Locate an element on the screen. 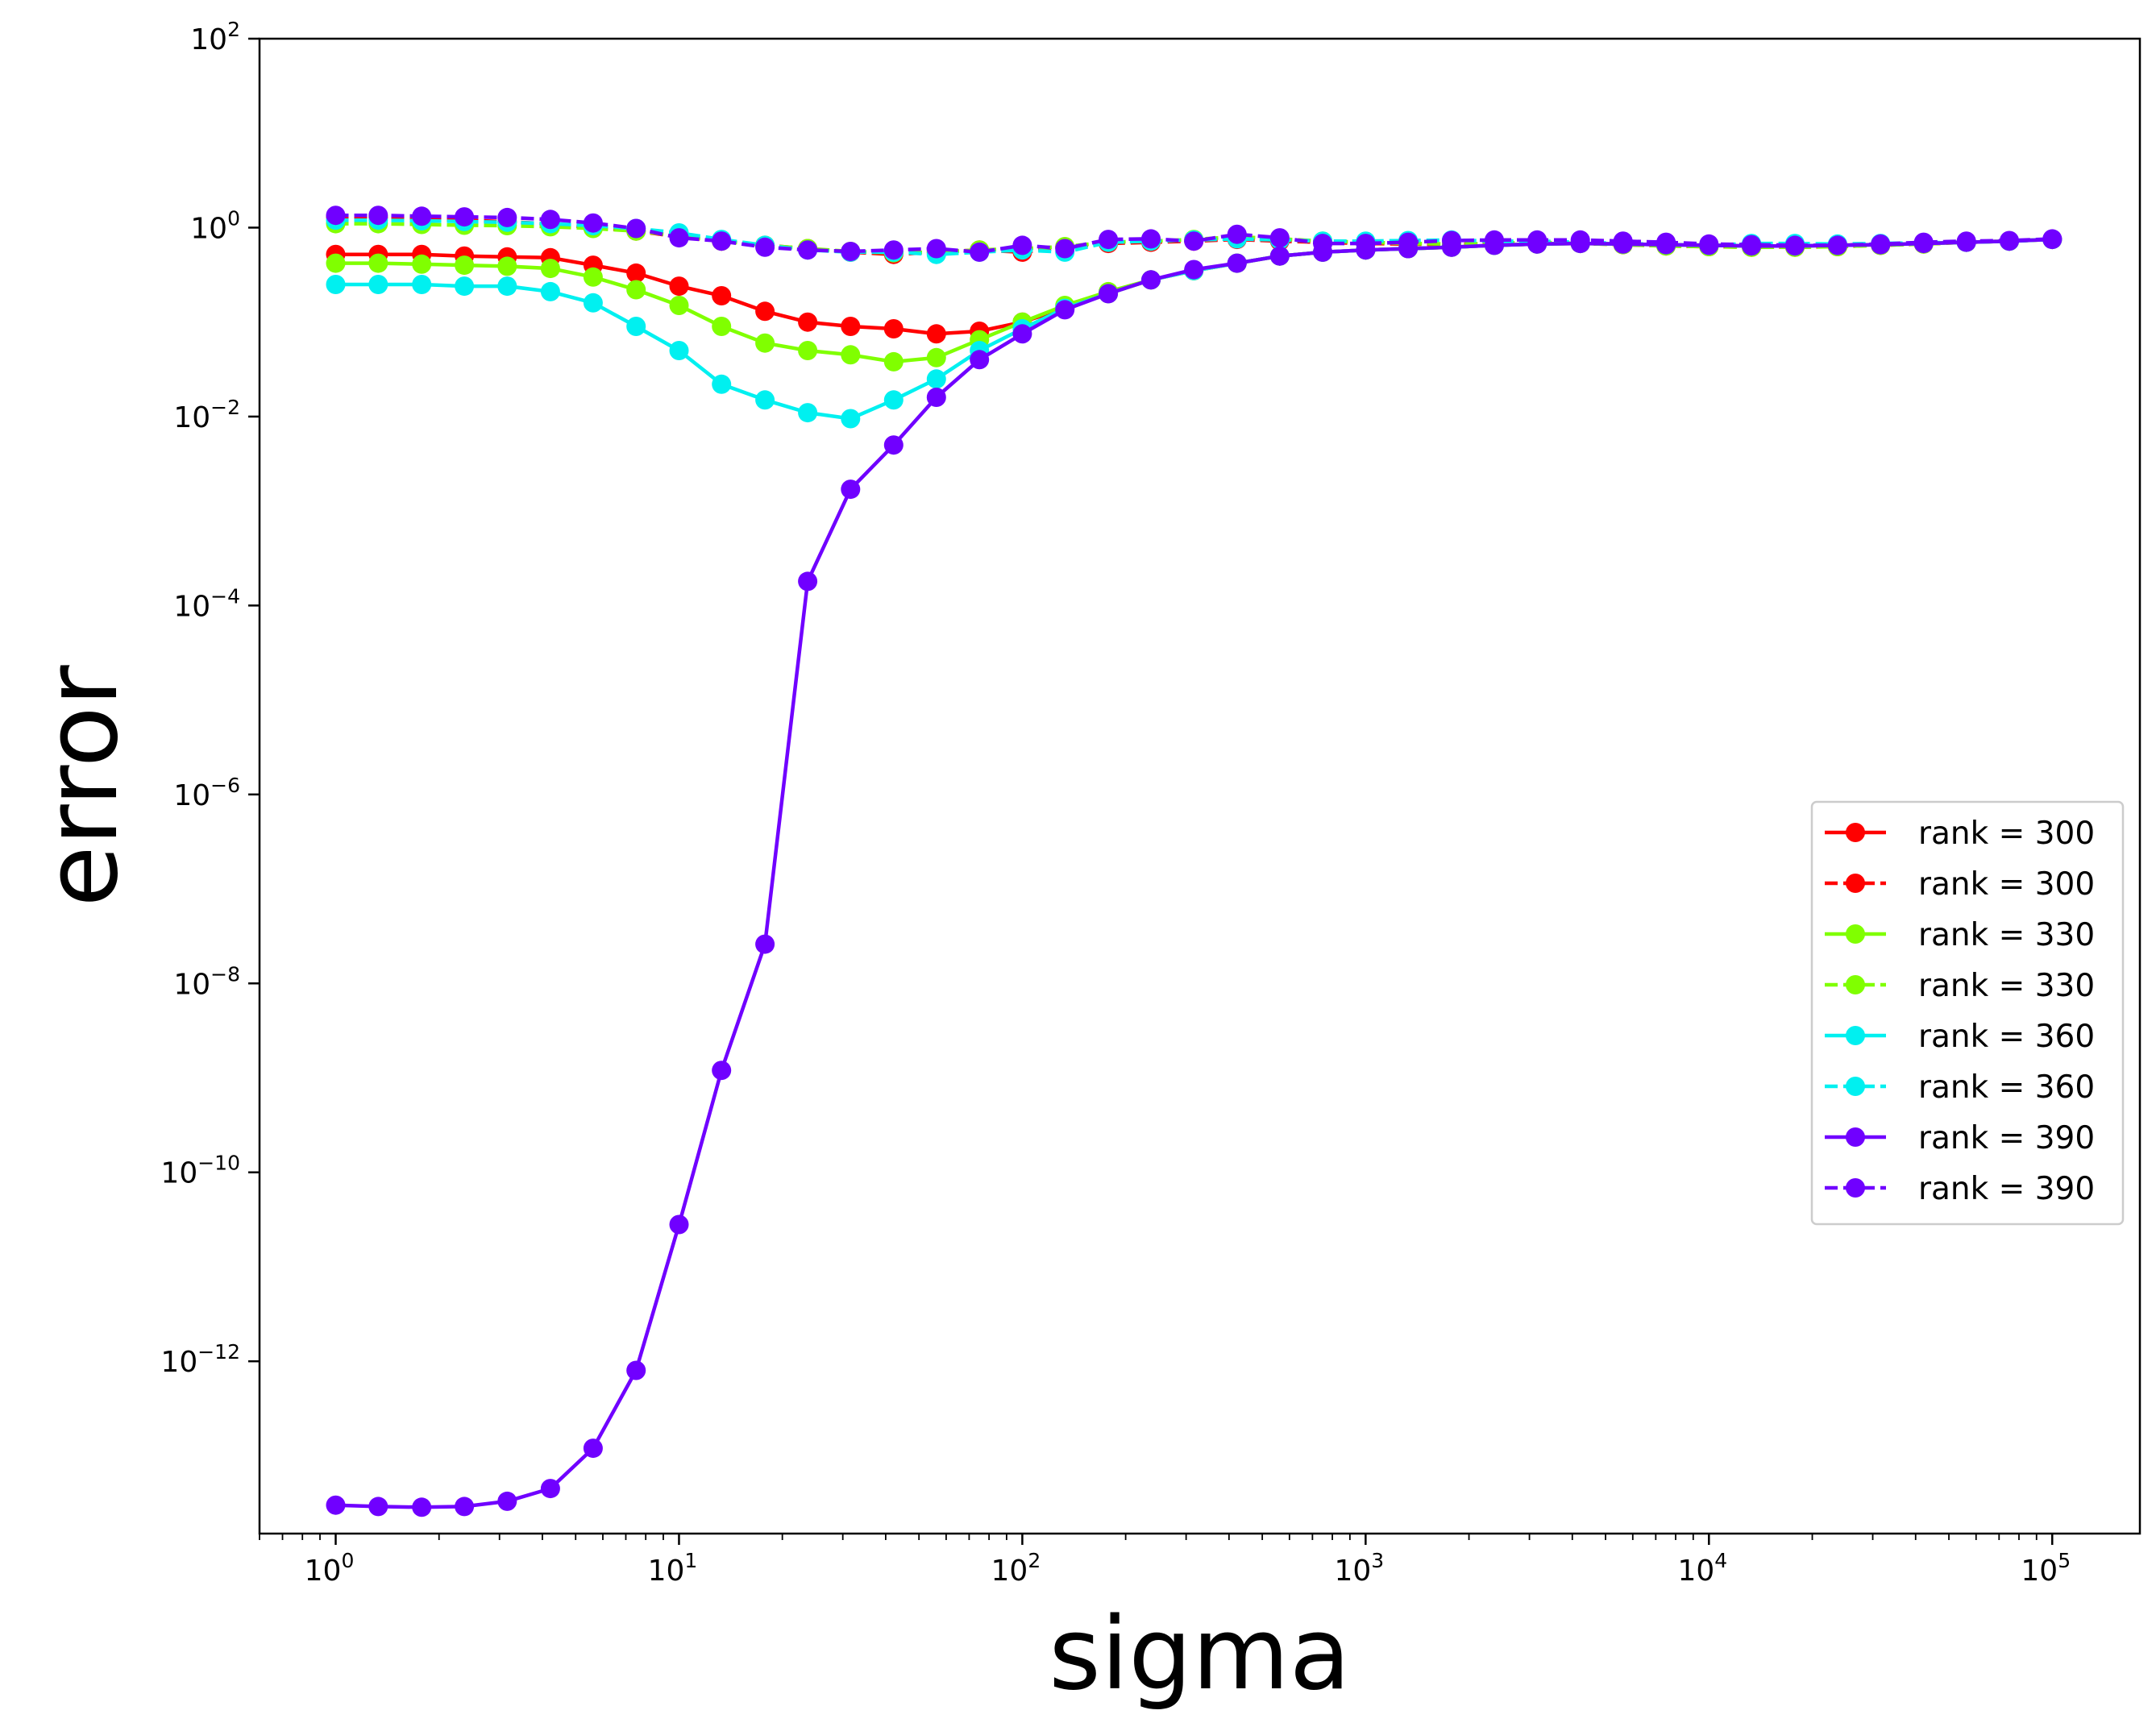  legend-entry: rank = 390 is located at coordinates (1960, 1189).